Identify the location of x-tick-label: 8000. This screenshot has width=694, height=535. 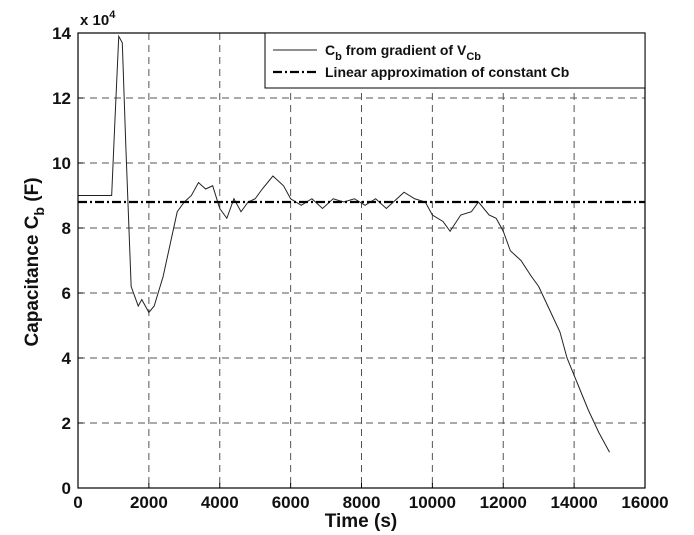
(362, 502).